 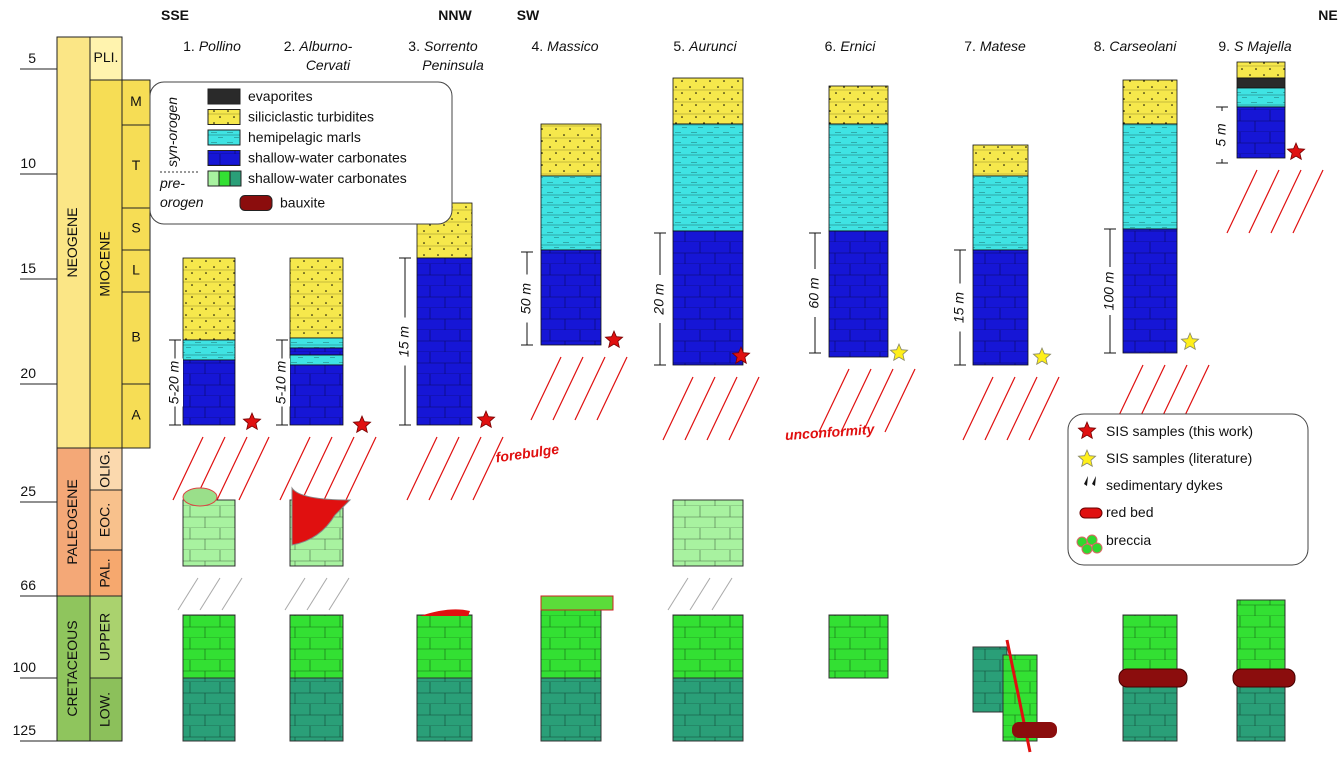 I want to click on section-title: 3. Sorrento, so click(x=443, y=46).